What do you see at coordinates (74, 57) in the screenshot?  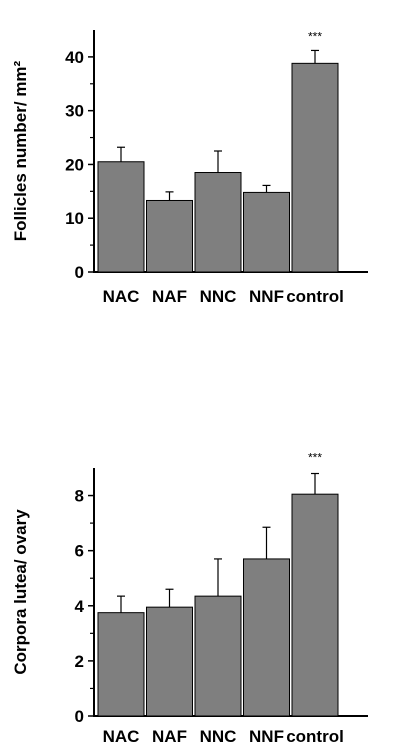 I see `y-tick-label: 40` at bounding box center [74, 57].